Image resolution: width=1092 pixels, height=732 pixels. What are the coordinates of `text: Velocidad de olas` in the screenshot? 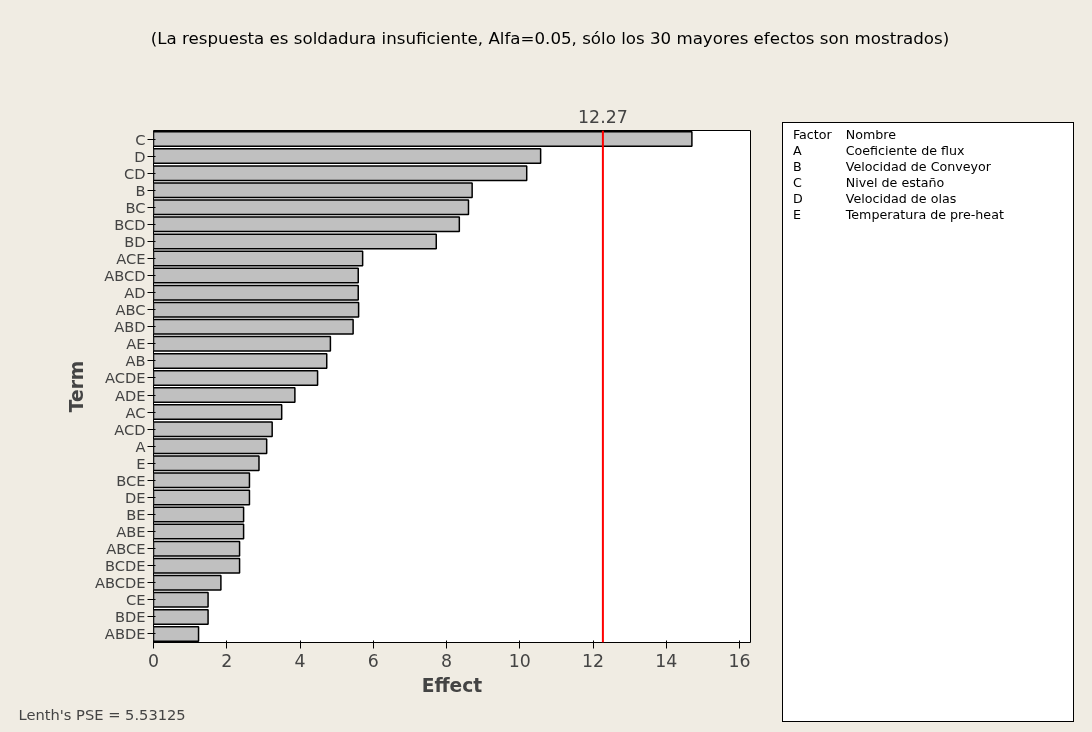 It's located at (901, 199).